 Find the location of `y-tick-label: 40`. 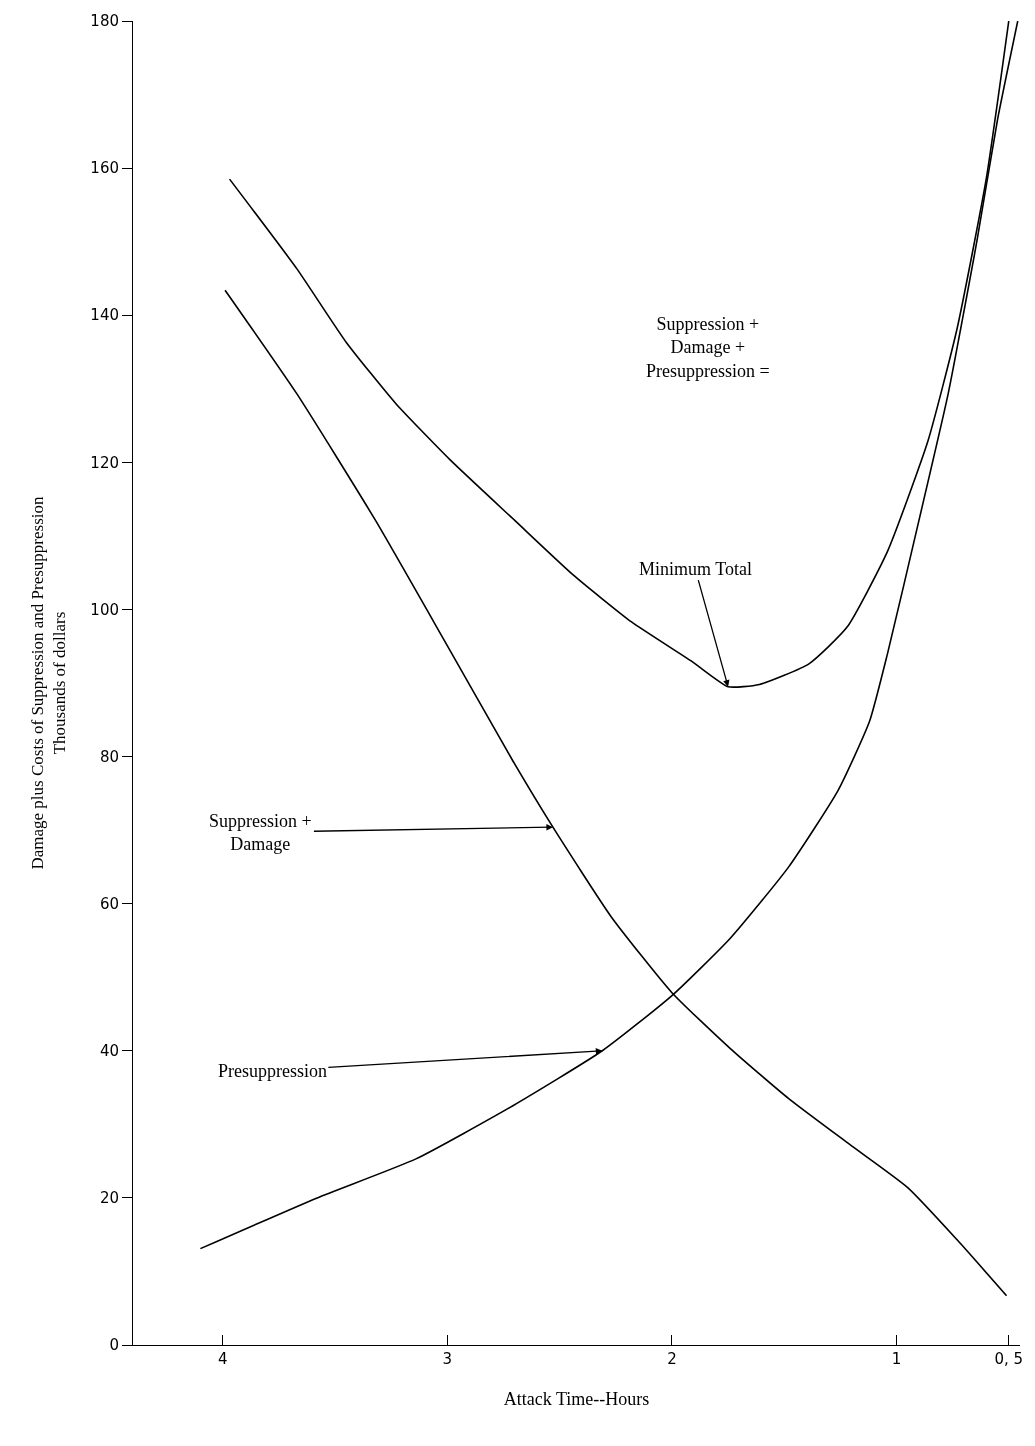

y-tick-label: 40 is located at coordinates (109, 1051).